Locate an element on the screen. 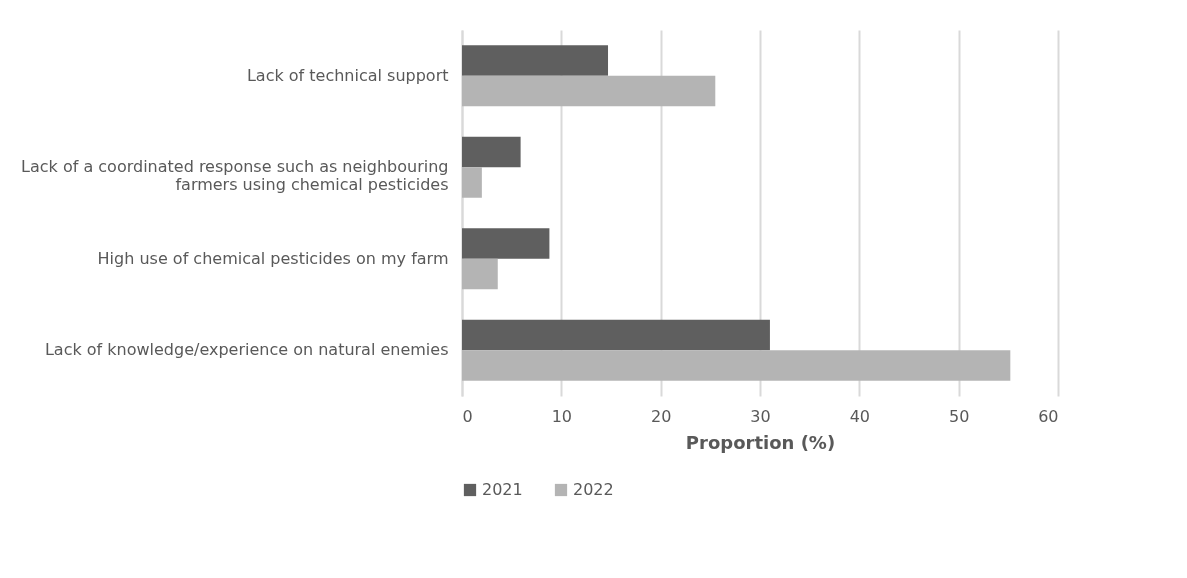  x-tick-label: 10 is located at coordinates (562, 416).